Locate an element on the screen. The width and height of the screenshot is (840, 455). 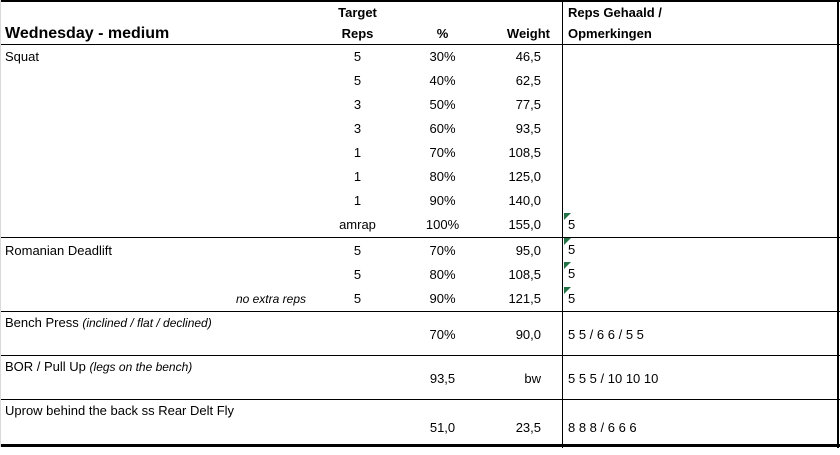
exercise-name: Uprow behind the back ss Rear Delt Fly is located at coordinates (120, 410).